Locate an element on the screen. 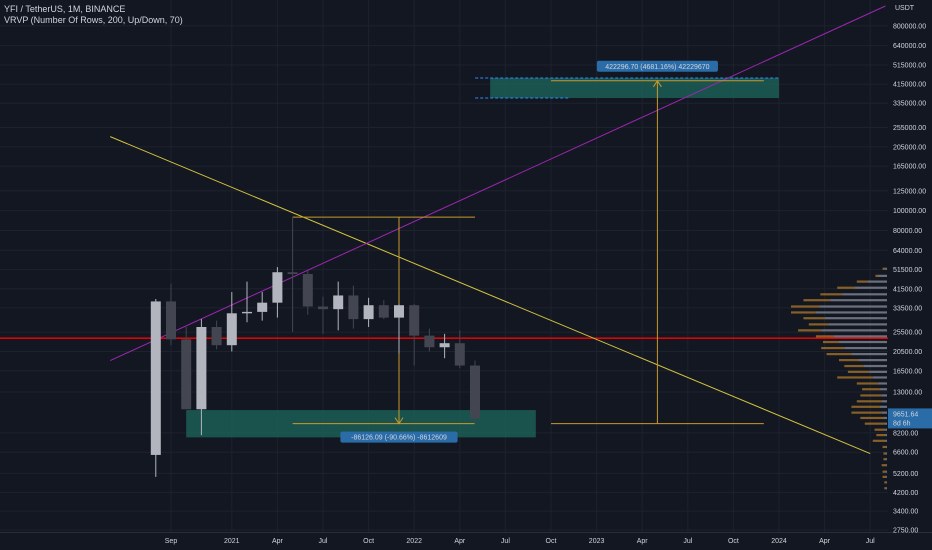 The width and height of the screenshot is (932, 550). price-tick-label: 20500.00 is located at coordinates (907, 352).